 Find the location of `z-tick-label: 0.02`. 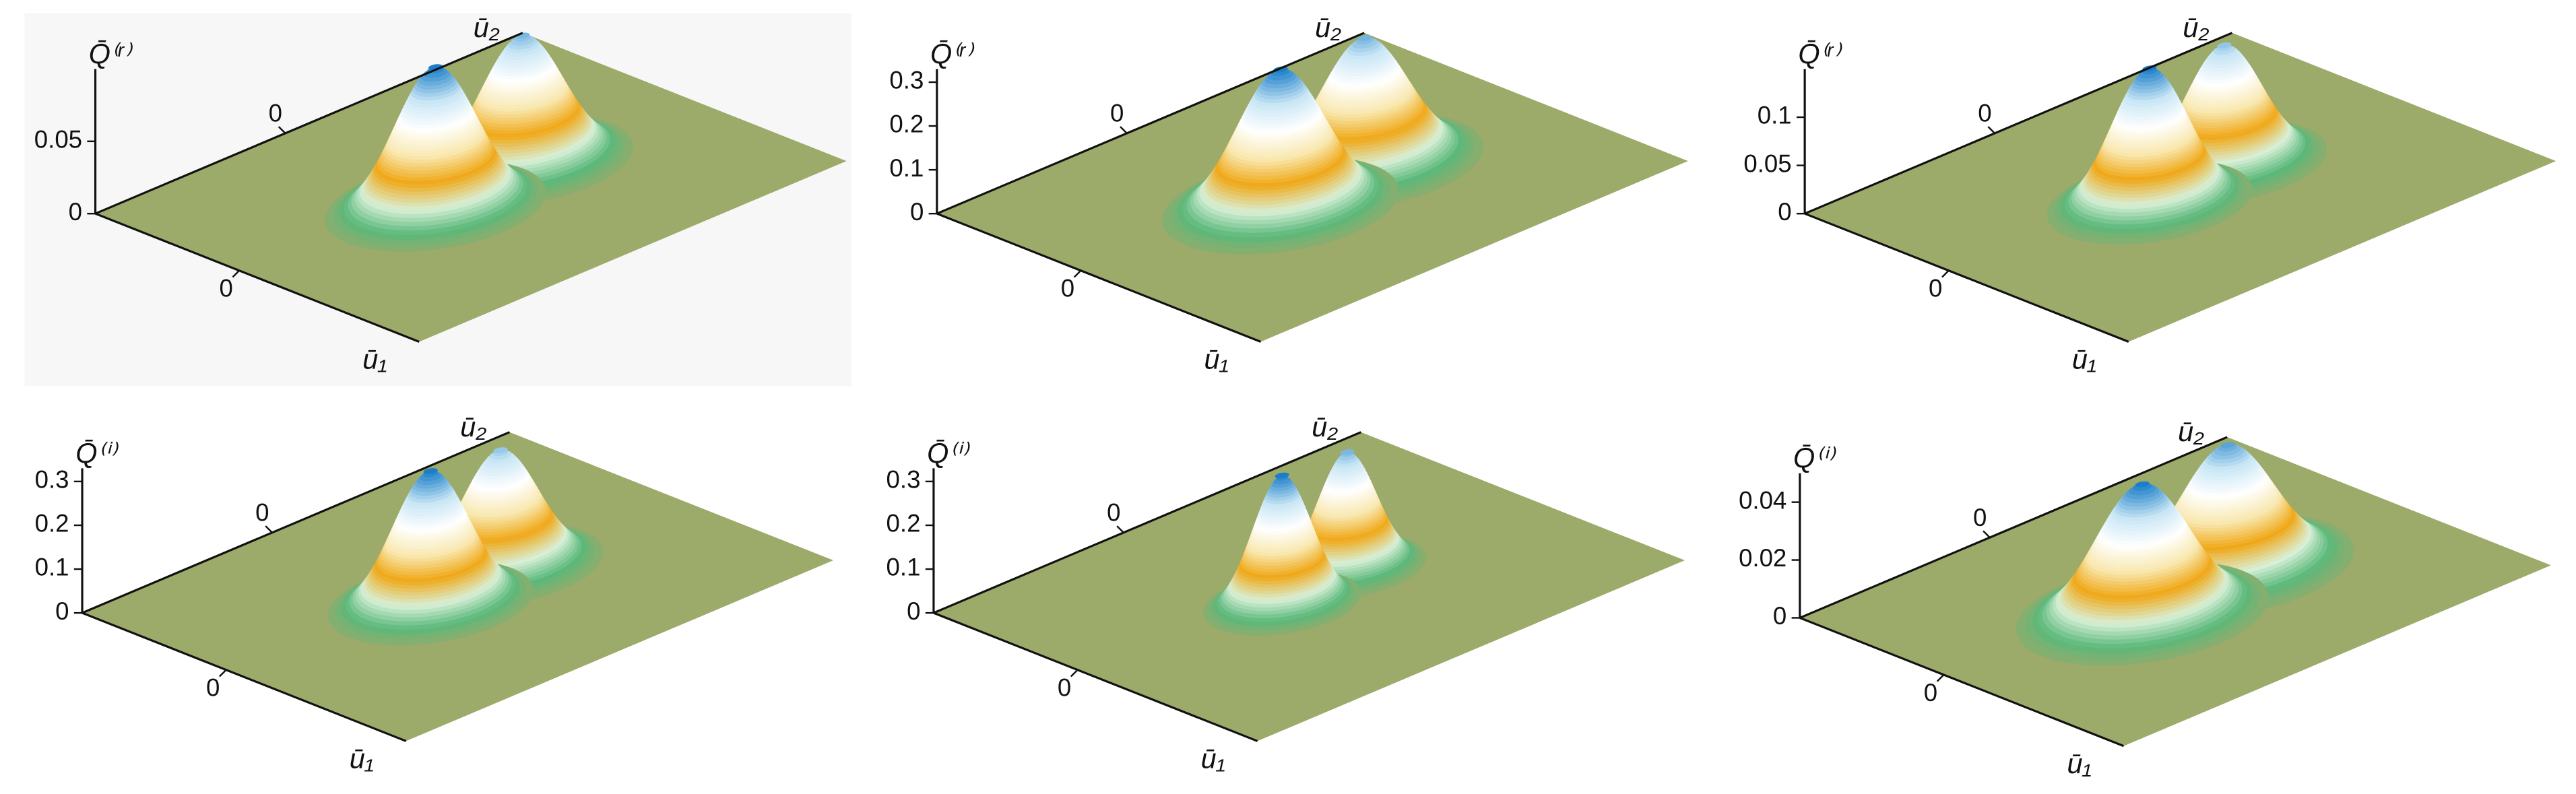

z-tick-label: 0.02 is located at coordinates (1763, 558).